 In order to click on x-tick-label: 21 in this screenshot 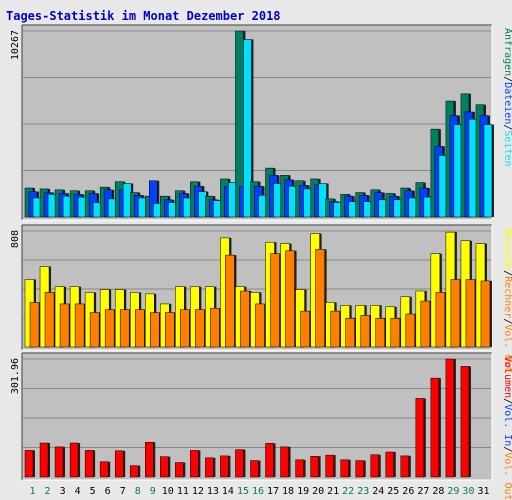, I will do `click(333, 491)`.